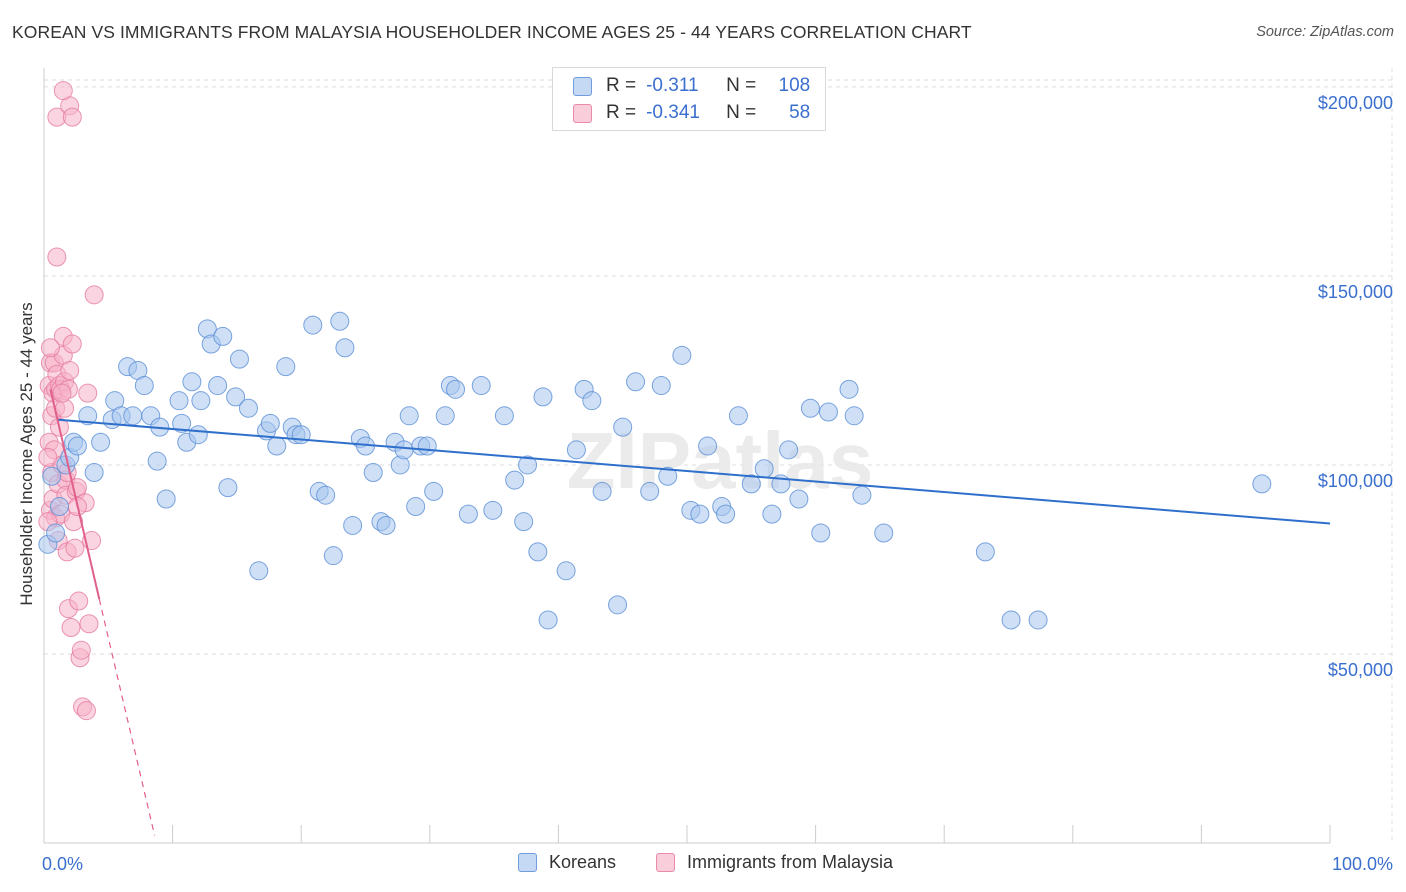 This screenshot has width=1406, height=892. What do you see at coordinates (1325, 32) in the screenshot?
I see `source-label: Source: ZipAtlas.com` at bounding box center [1325, 32].